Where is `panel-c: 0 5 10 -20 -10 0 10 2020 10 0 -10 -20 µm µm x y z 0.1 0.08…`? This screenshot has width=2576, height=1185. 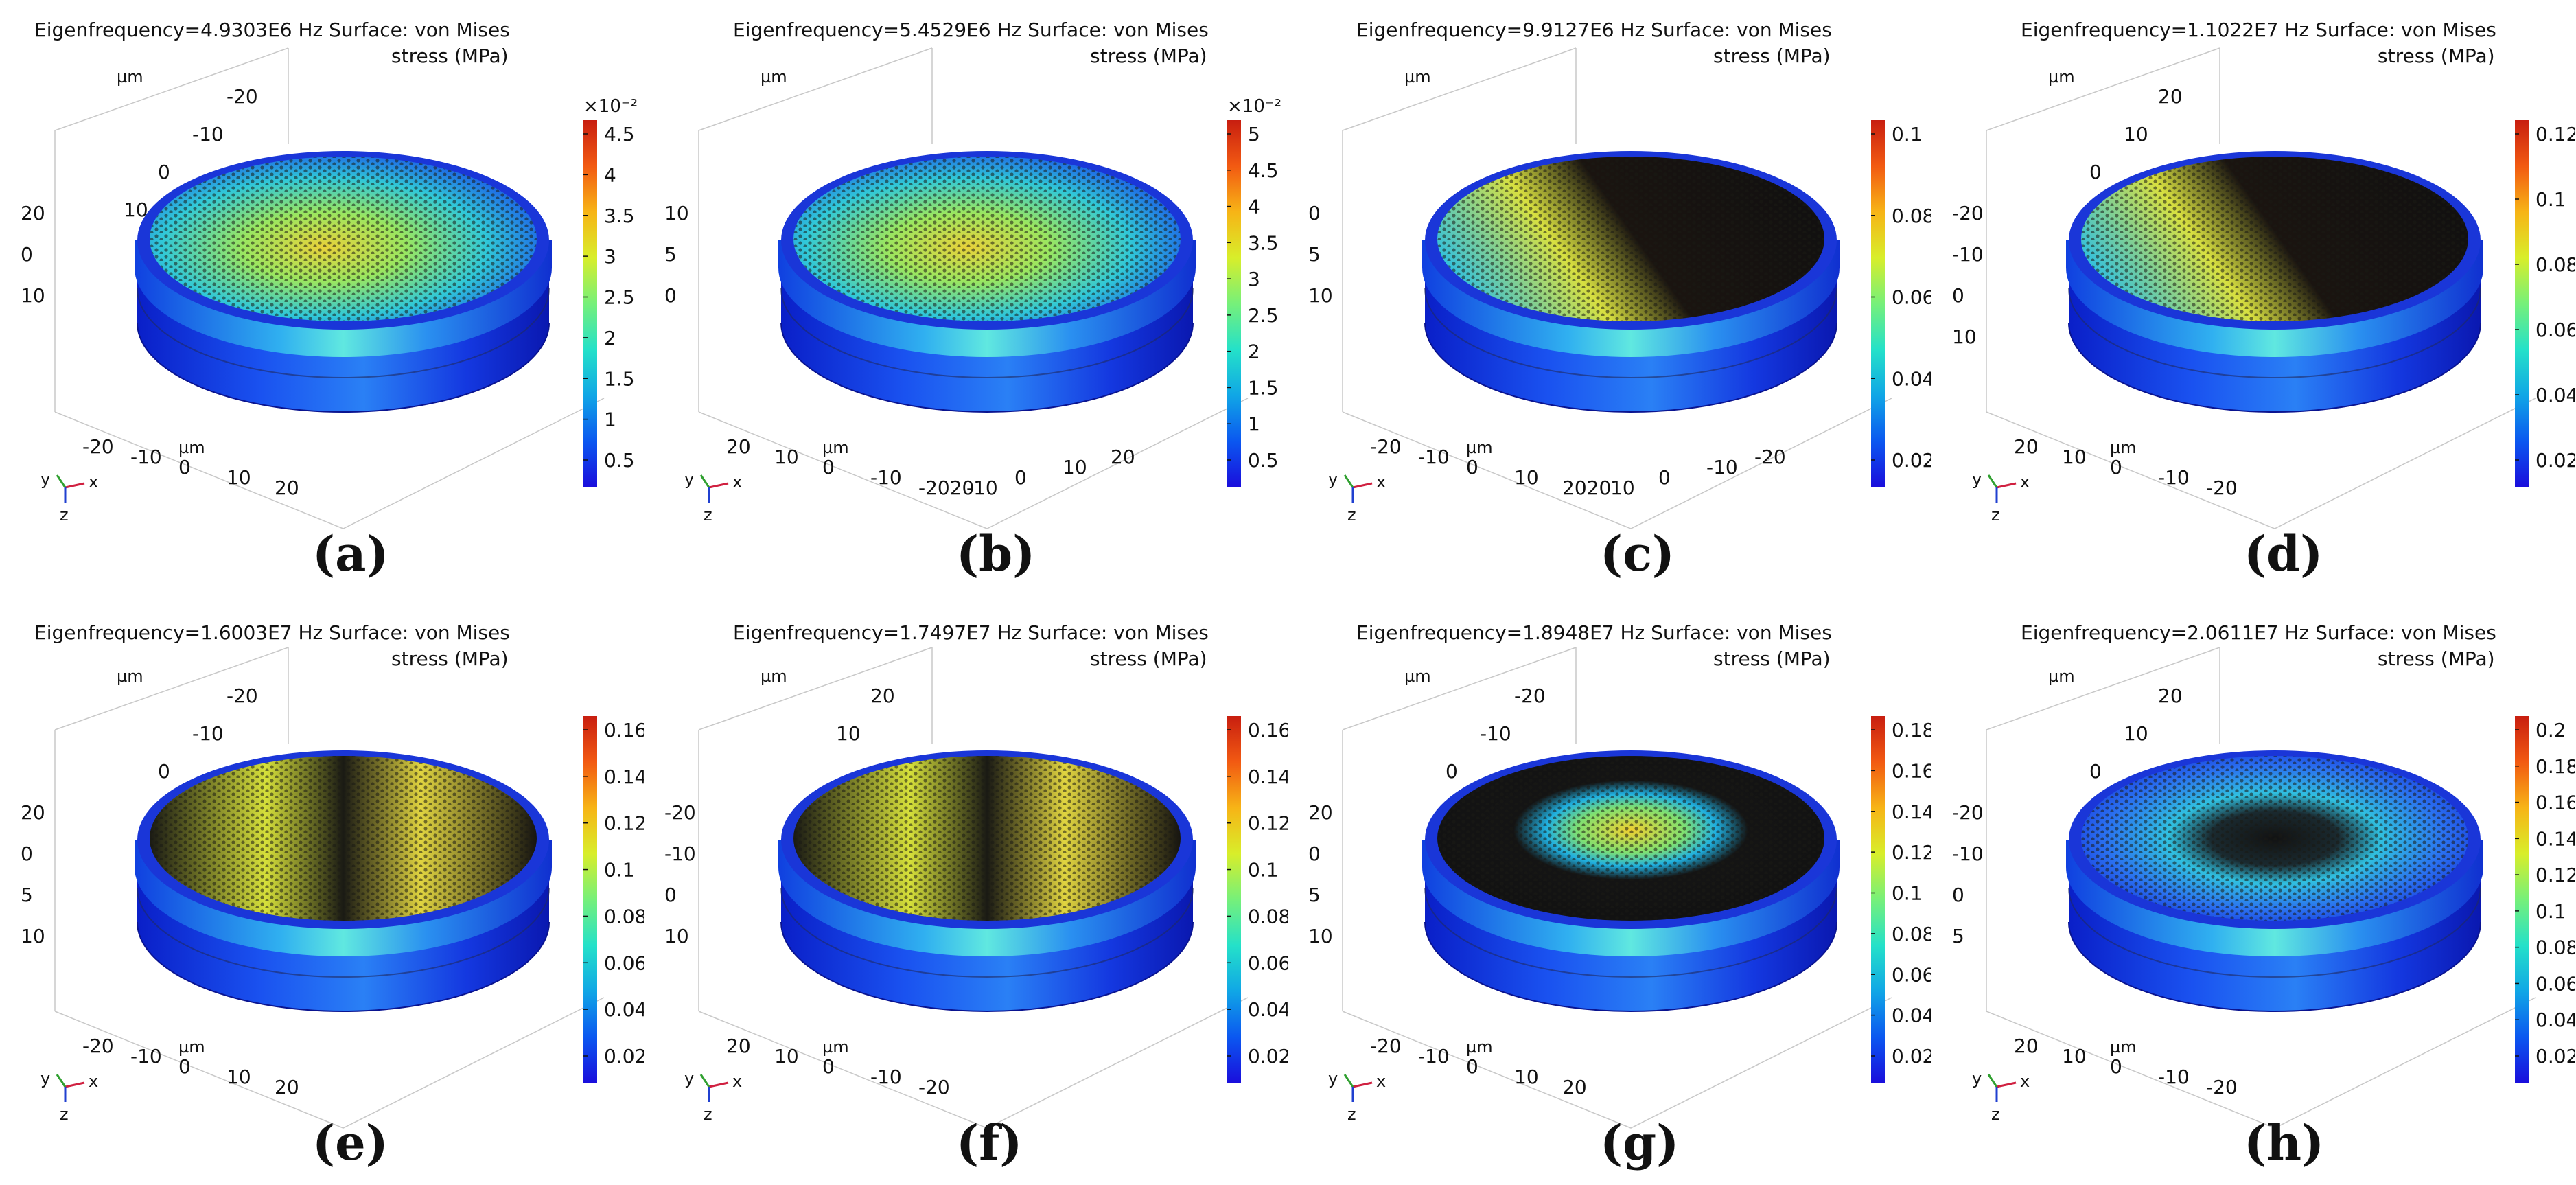 panel-c: 0 5 10 -20 -10 0 10 2020 10 0 -10 -20 µm µm x y z 0.1 0.08… is located at coordinates (1609, 296).